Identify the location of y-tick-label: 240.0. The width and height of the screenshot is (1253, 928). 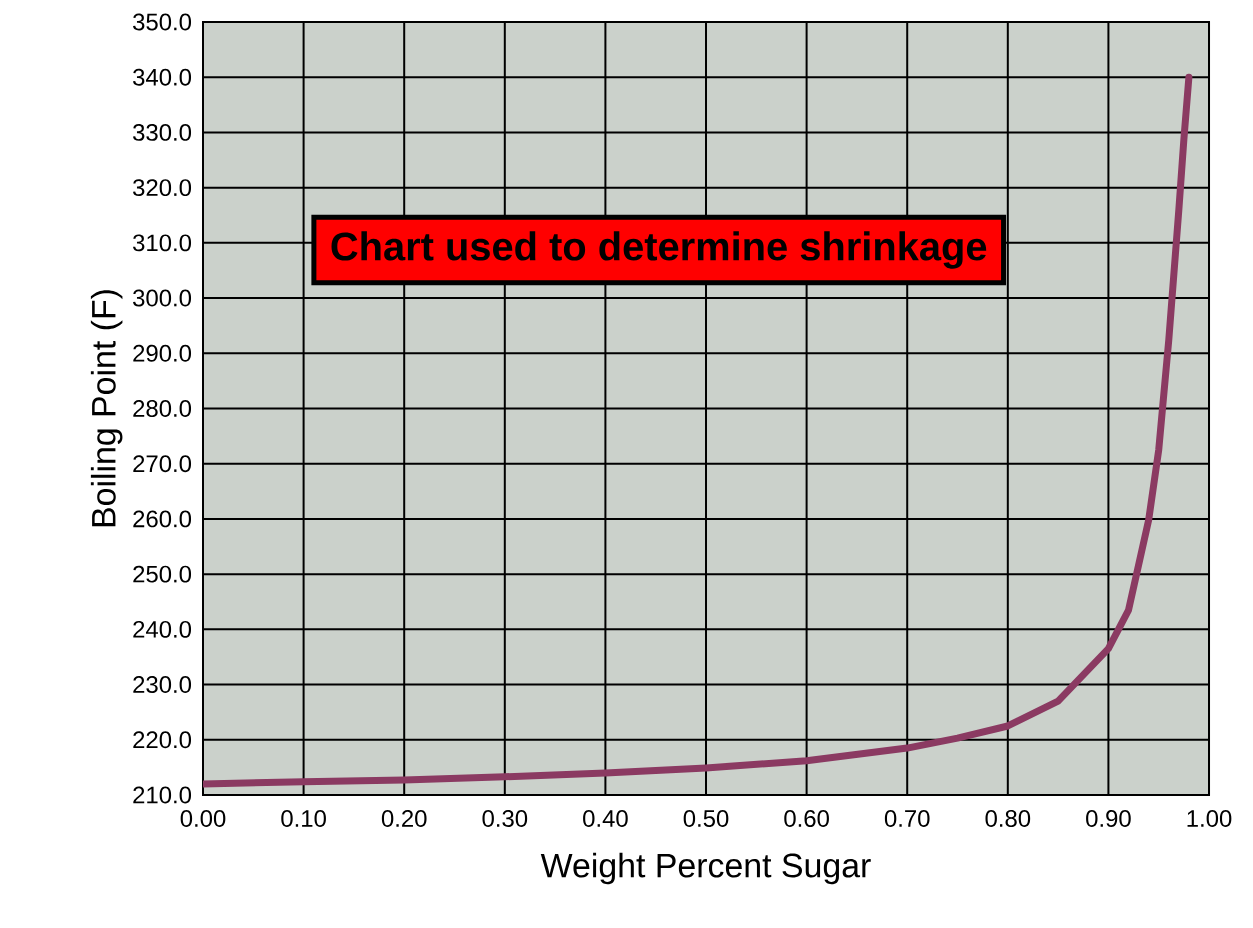
(162, 629).